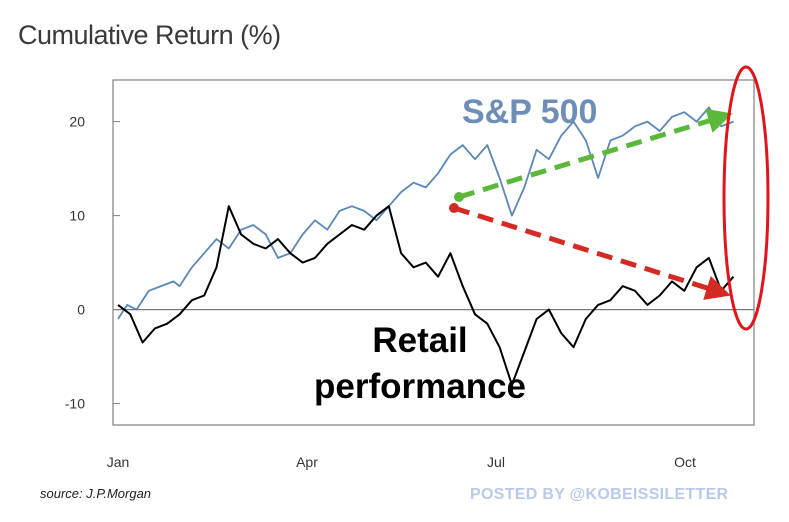 Image resolution: width=789 pixels, height=522 pixels. What do you see at coordinates (454, 208) in the screenshot?
I see `red-arrow-start-dot` at bounding box center [454, 208].